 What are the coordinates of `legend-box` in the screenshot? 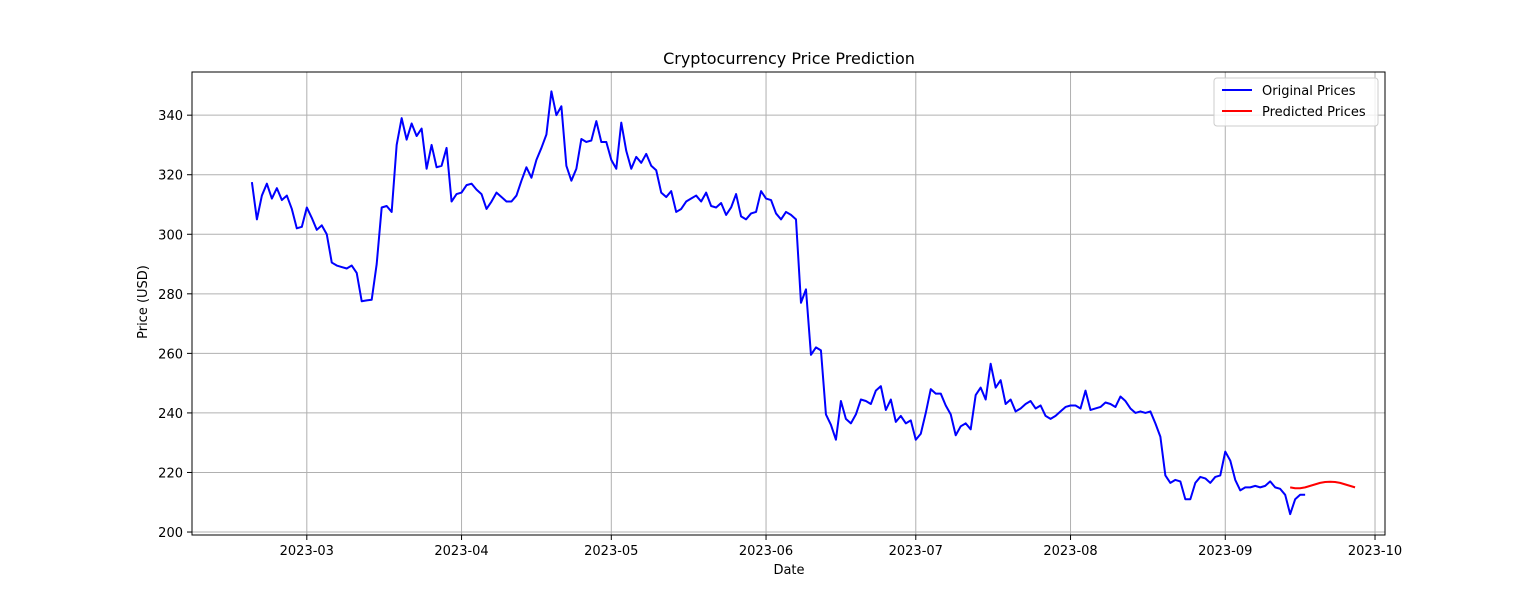 It's located at (1296, 102).